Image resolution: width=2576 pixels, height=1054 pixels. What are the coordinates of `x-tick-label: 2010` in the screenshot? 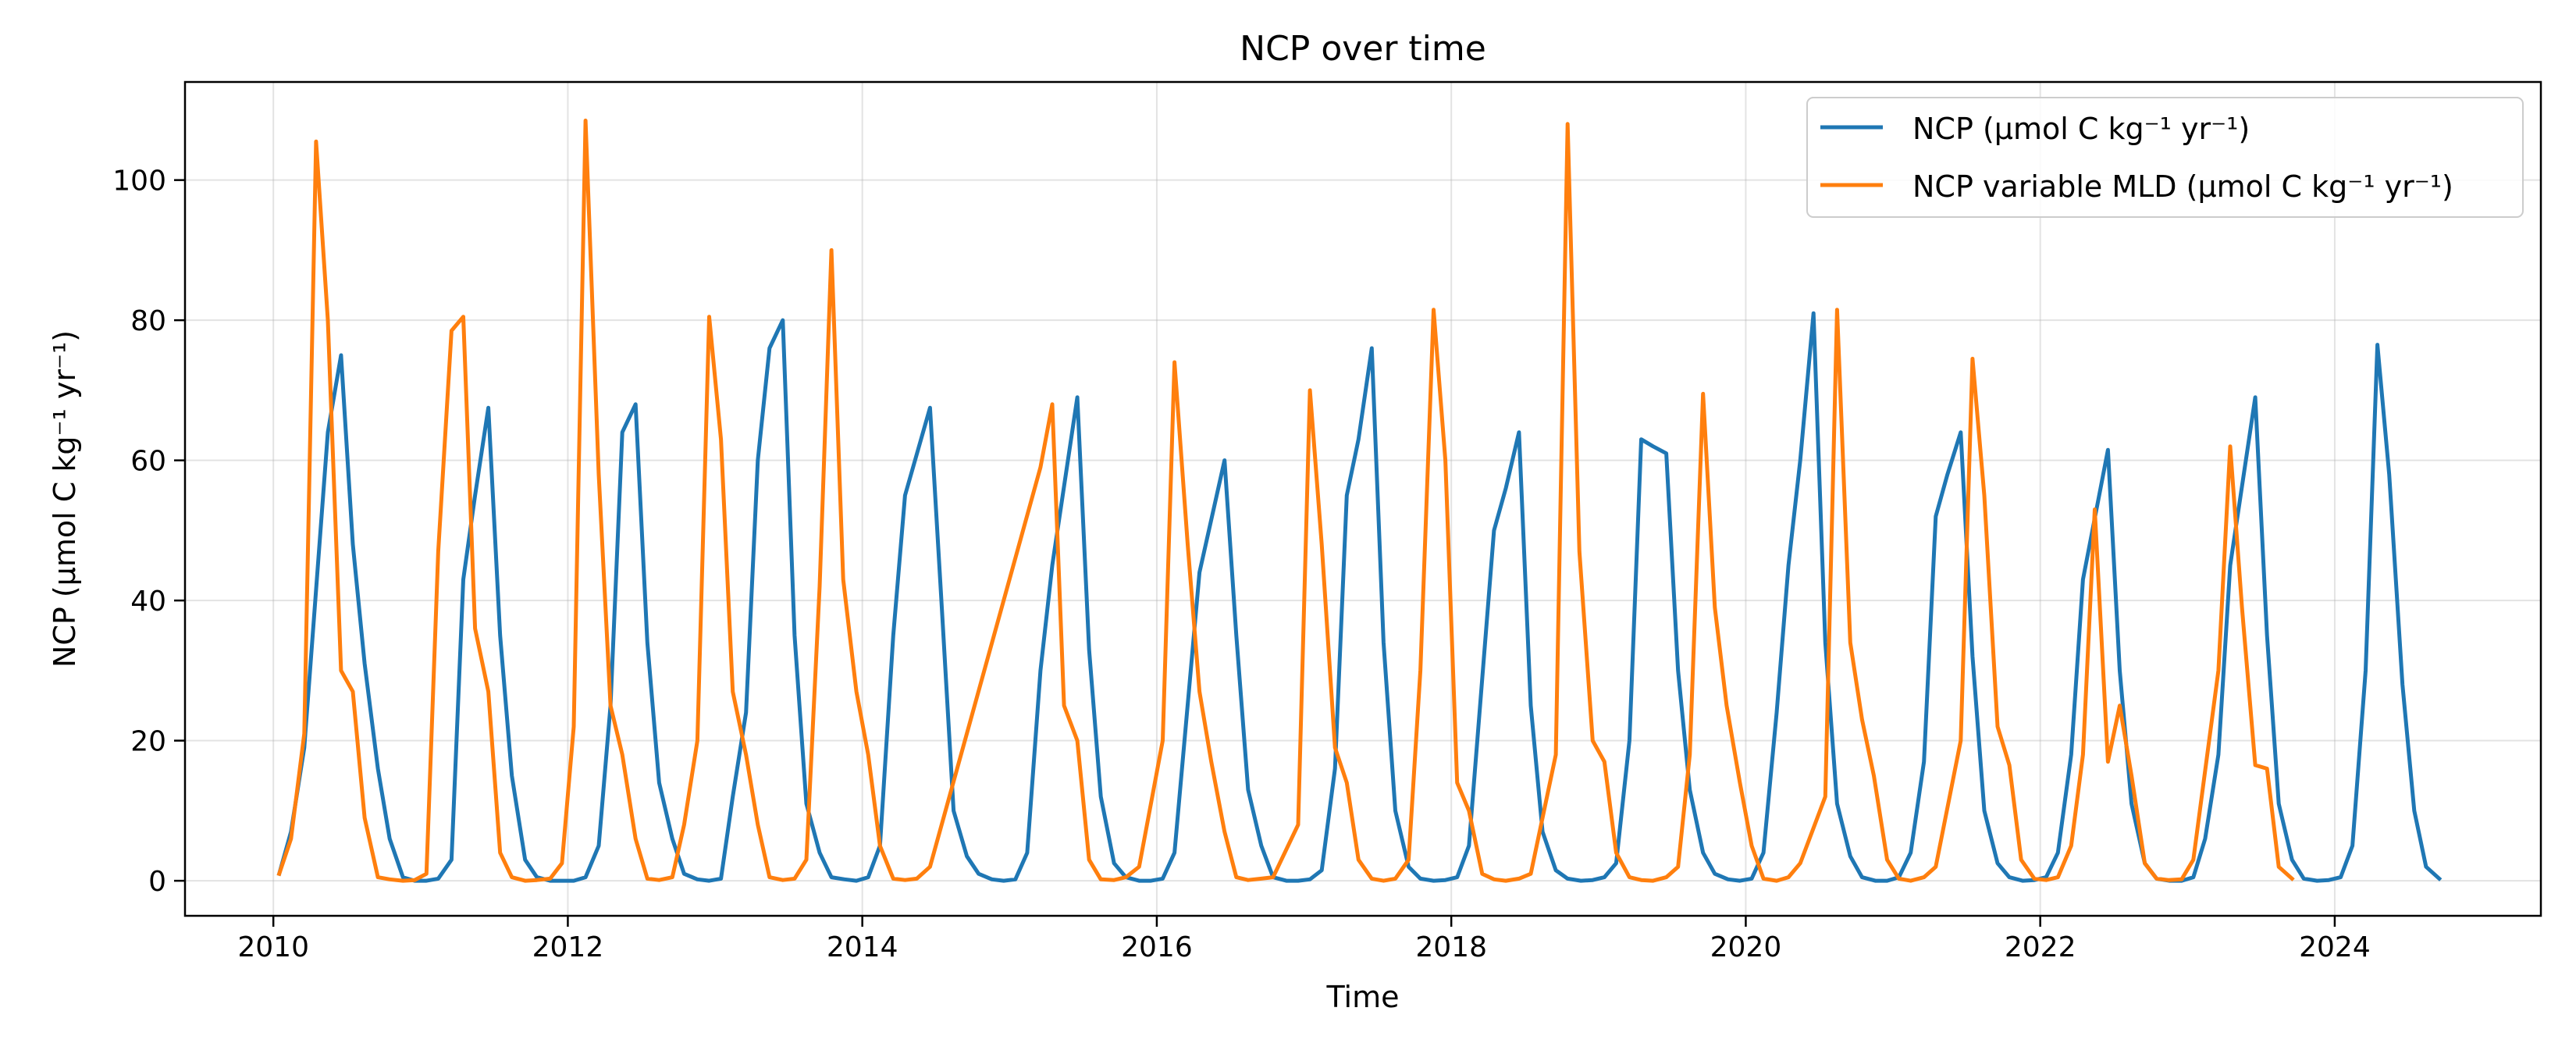 It's located at (273, 947).